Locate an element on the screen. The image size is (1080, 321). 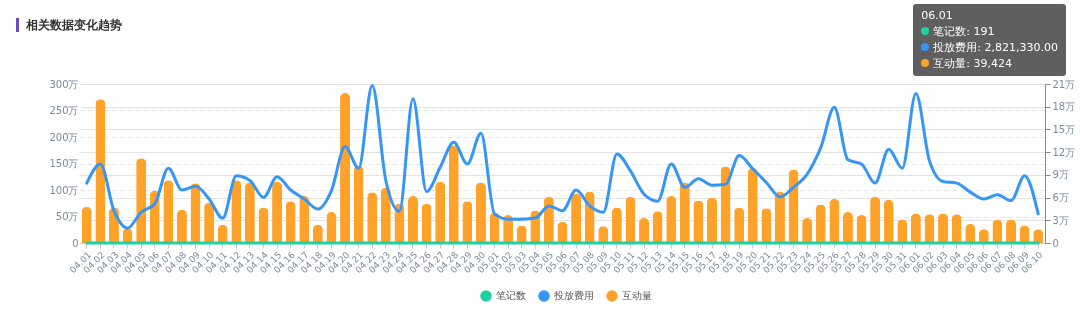
y-tick-label: 250万 is located at coordinates (64, 110).